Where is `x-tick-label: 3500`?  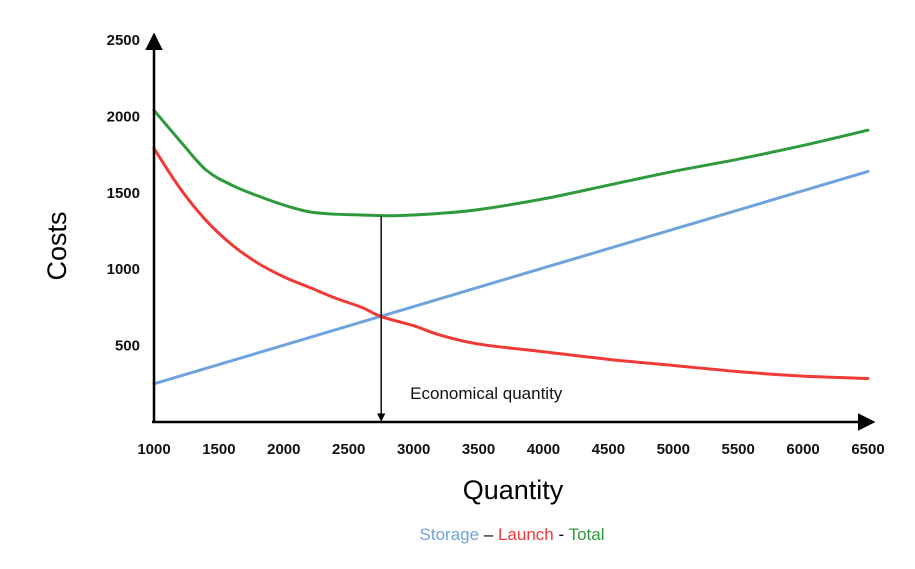 x-tick-label: 3500 is located at coordinates (478, 449).